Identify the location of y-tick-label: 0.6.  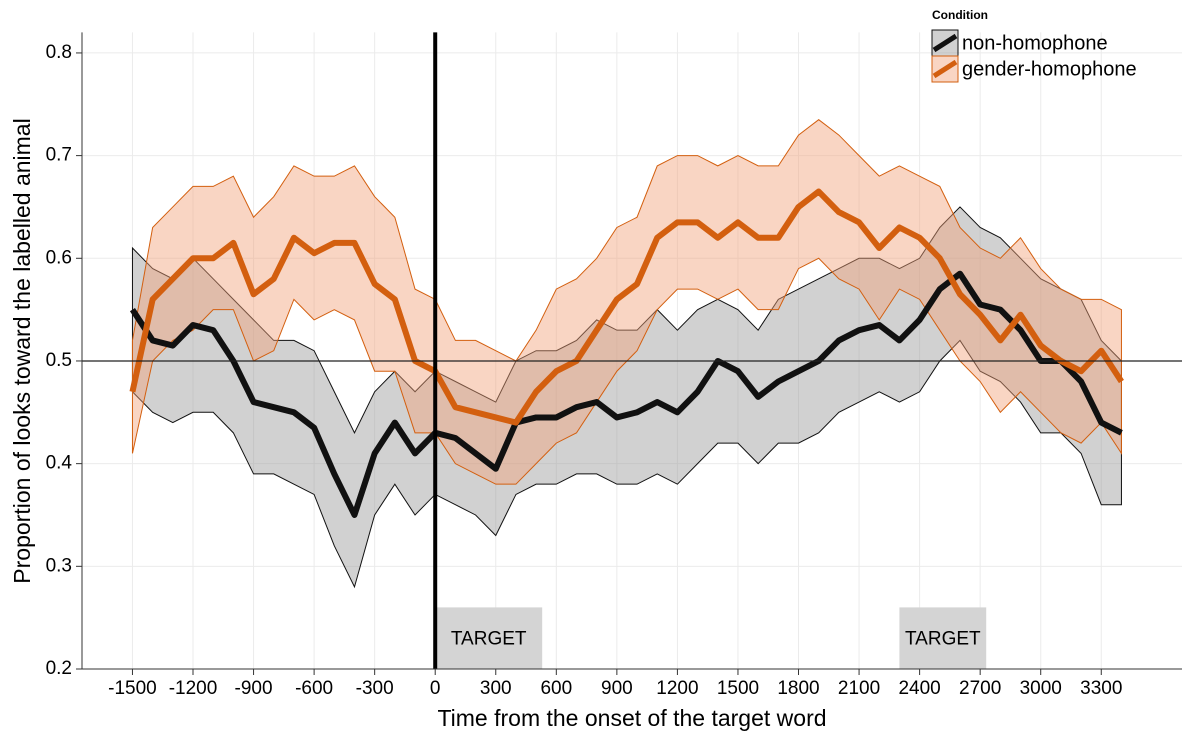
(59, 257).